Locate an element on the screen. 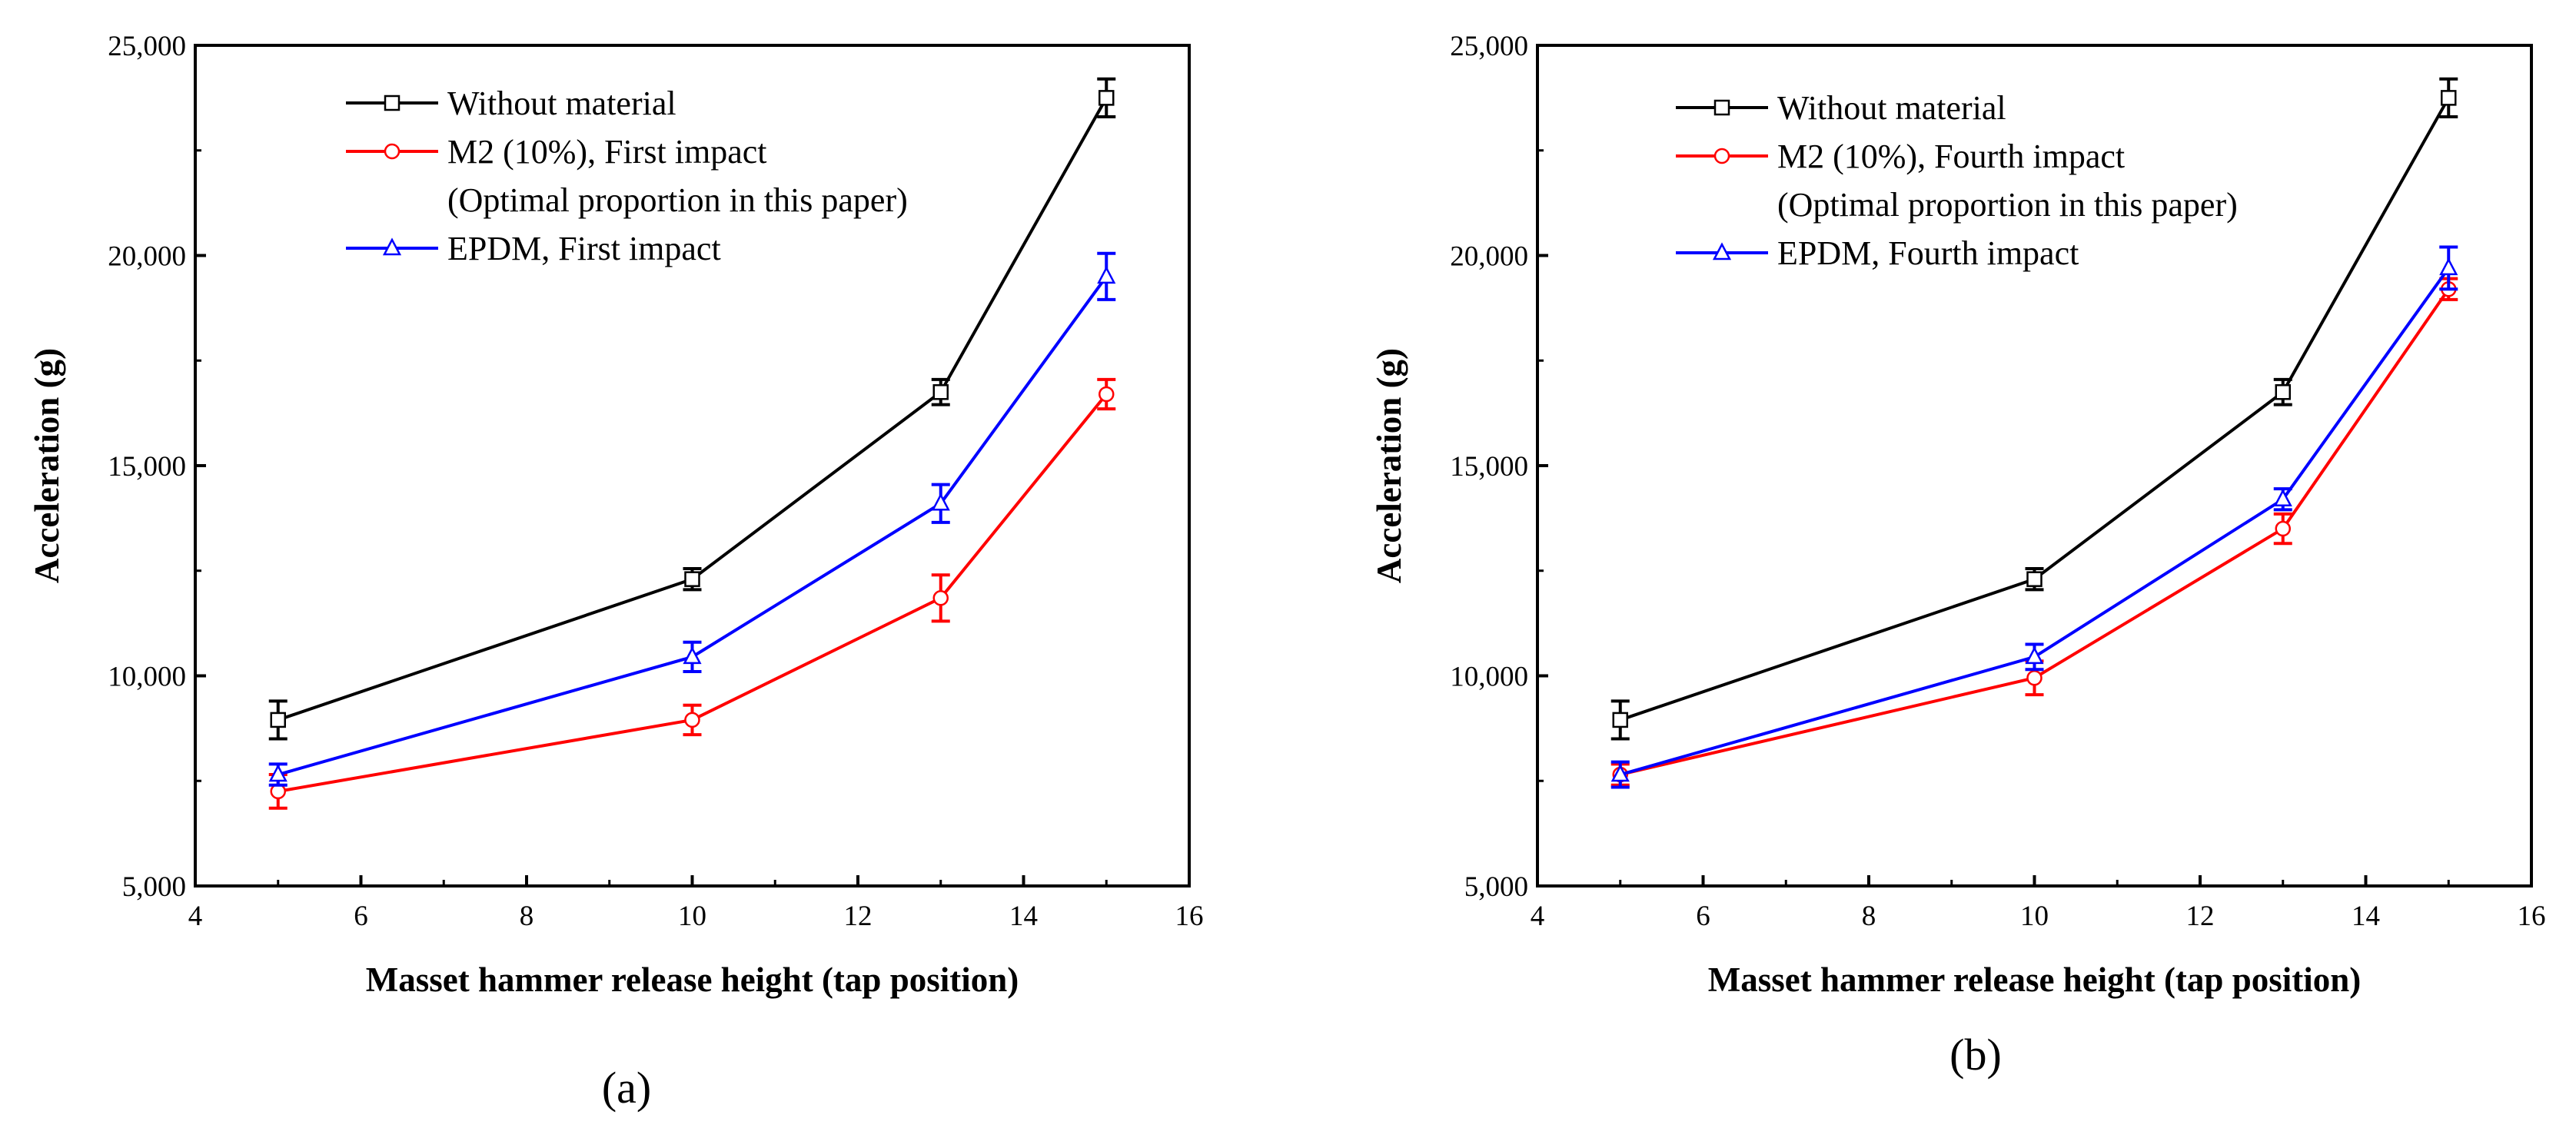 The width and height of the screenshot is (2576, 1138). panel-label: (b) is located at coordinates (1975, 1055).